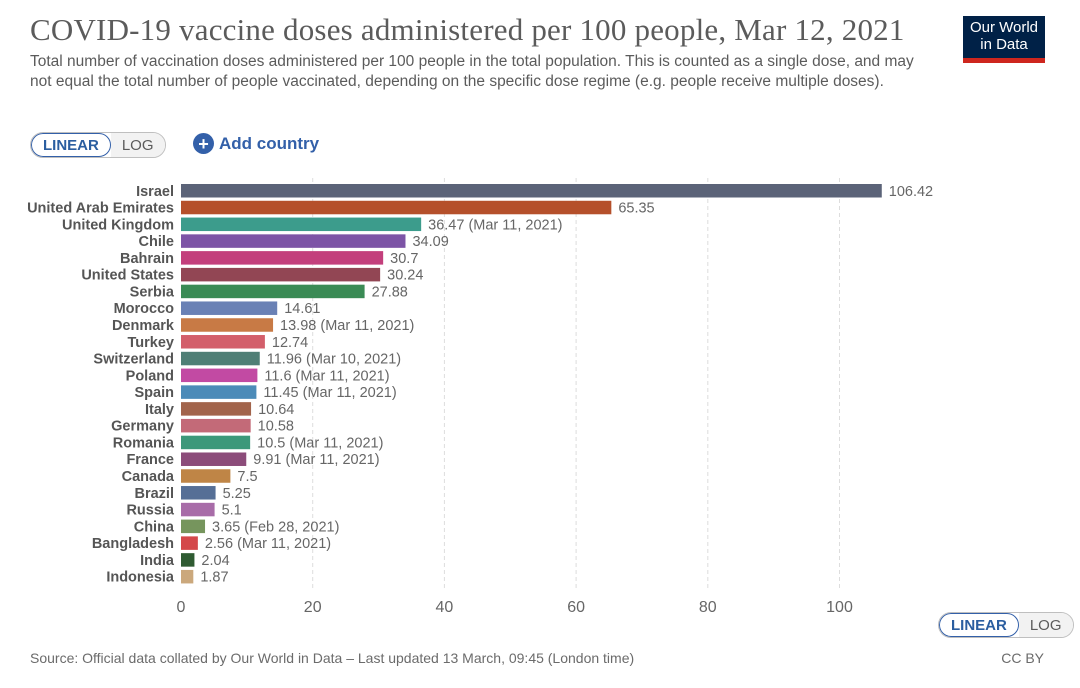  Describe the element at coordinates (273, 291) in the screenshot. I see `bar-serbia` at that location.